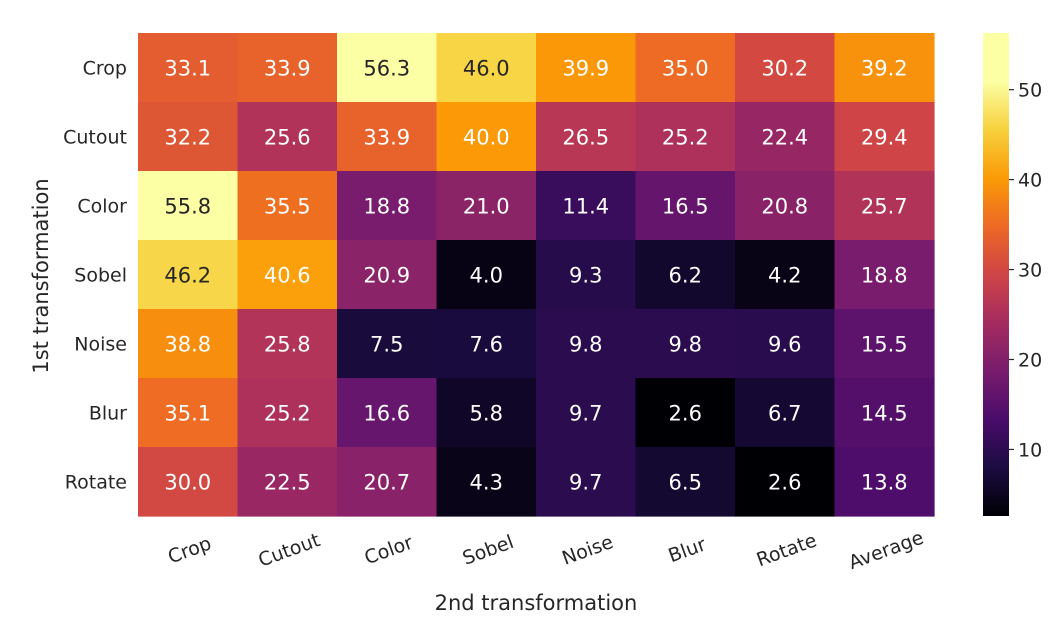 The width and height of the screenshot is (1060, 636). I want to click on cell-value-label: 9.7, so click(585, 414).